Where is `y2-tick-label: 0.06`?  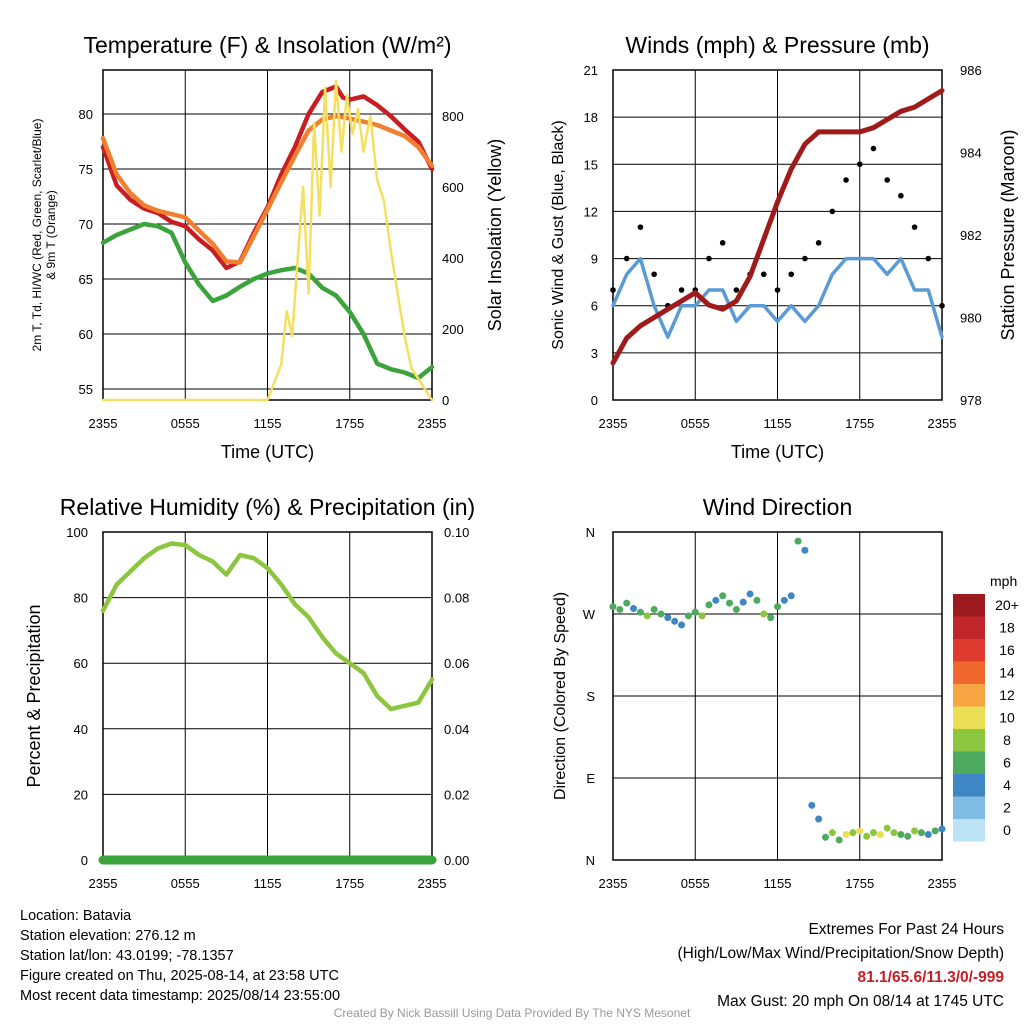
y2-tick-label: 0.06 is located at coordinates (456, 663).